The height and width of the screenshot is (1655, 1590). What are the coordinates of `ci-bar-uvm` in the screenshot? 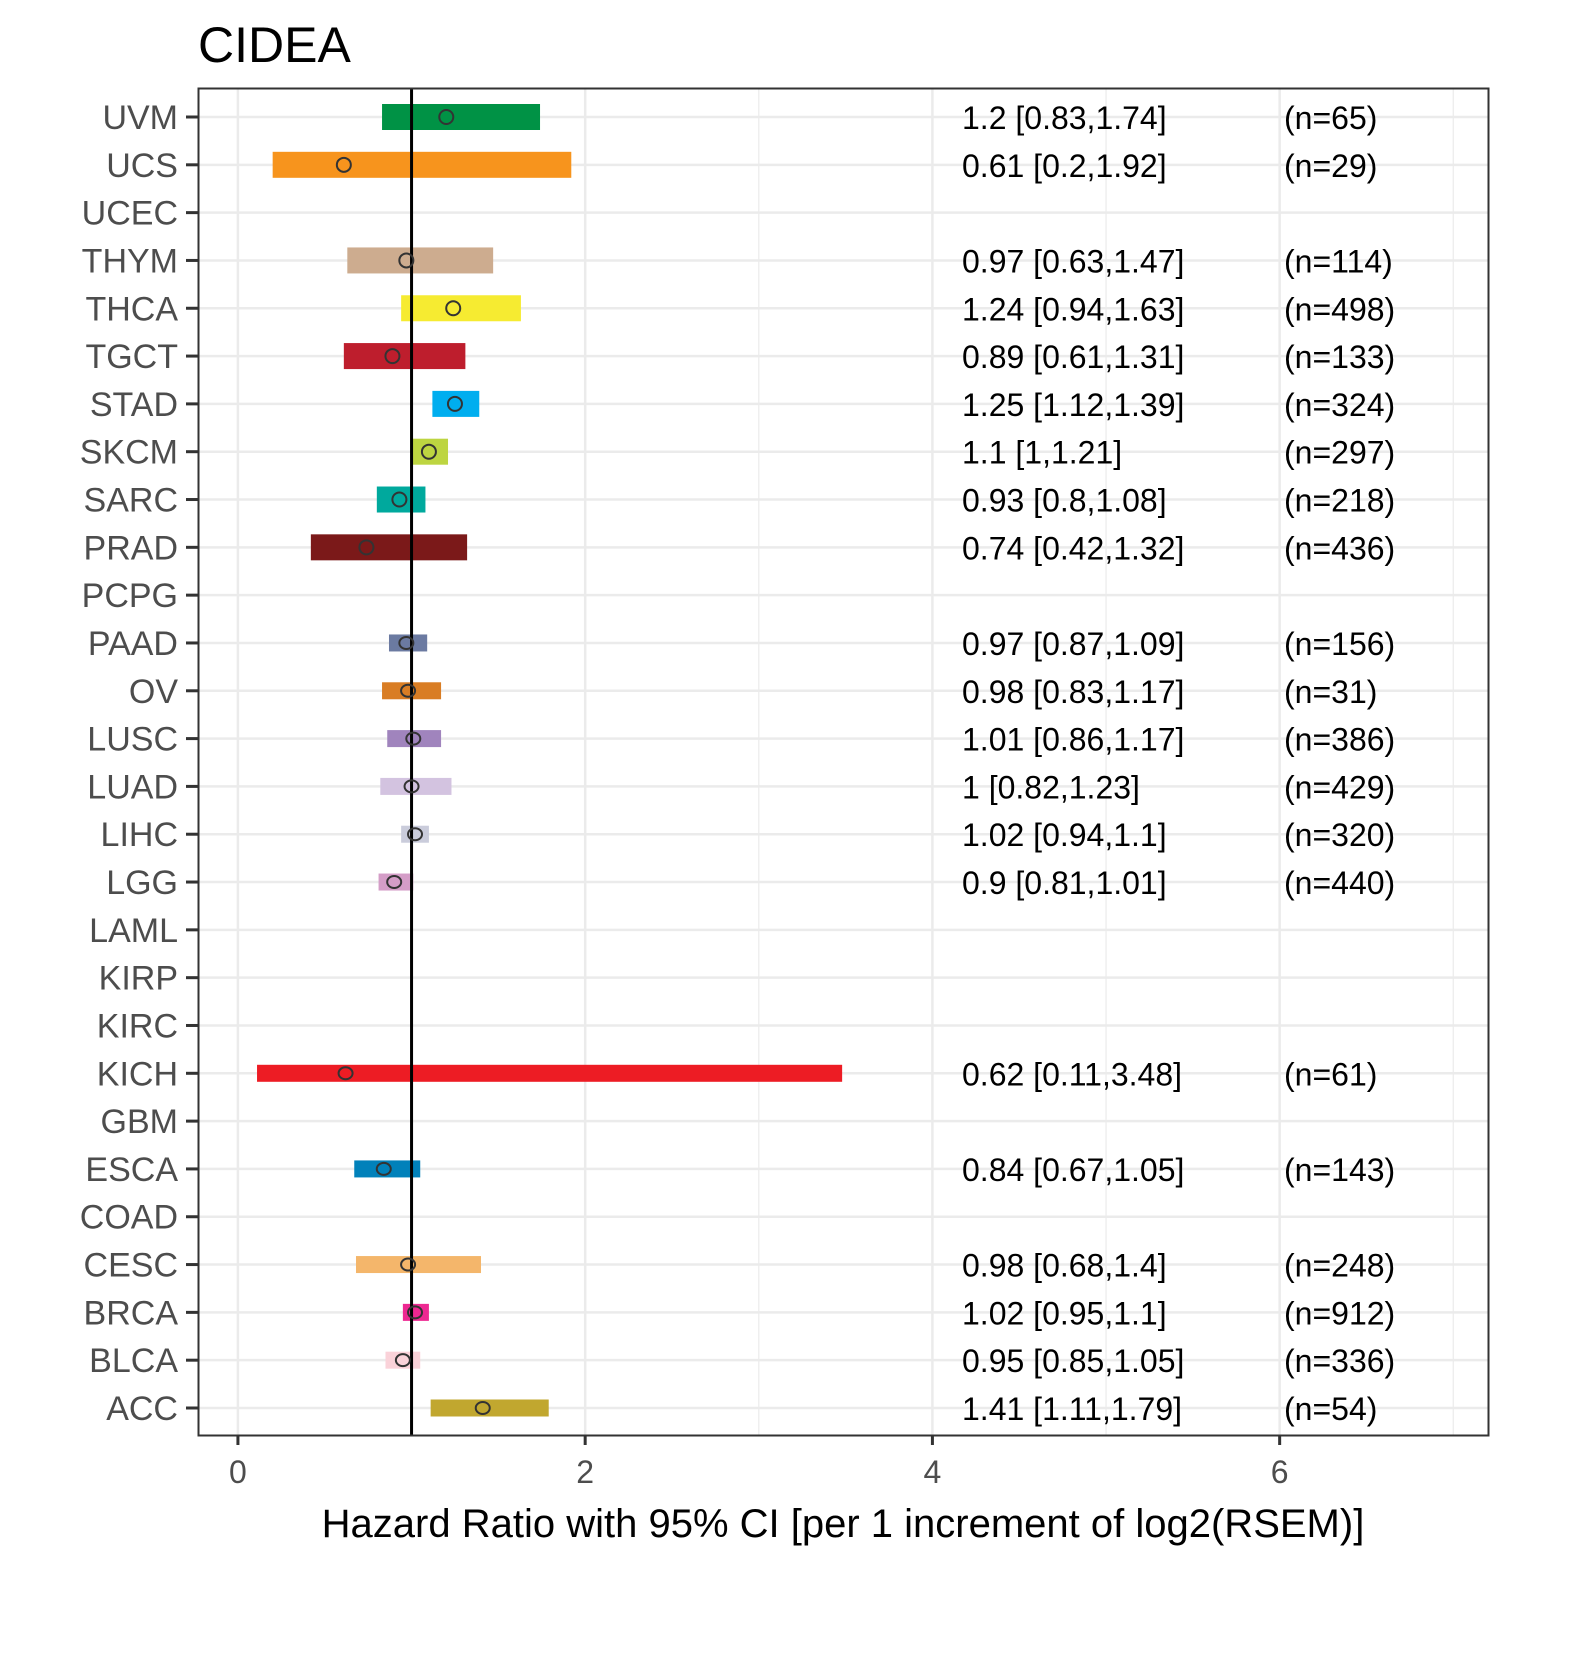 It's located at (461, 117).